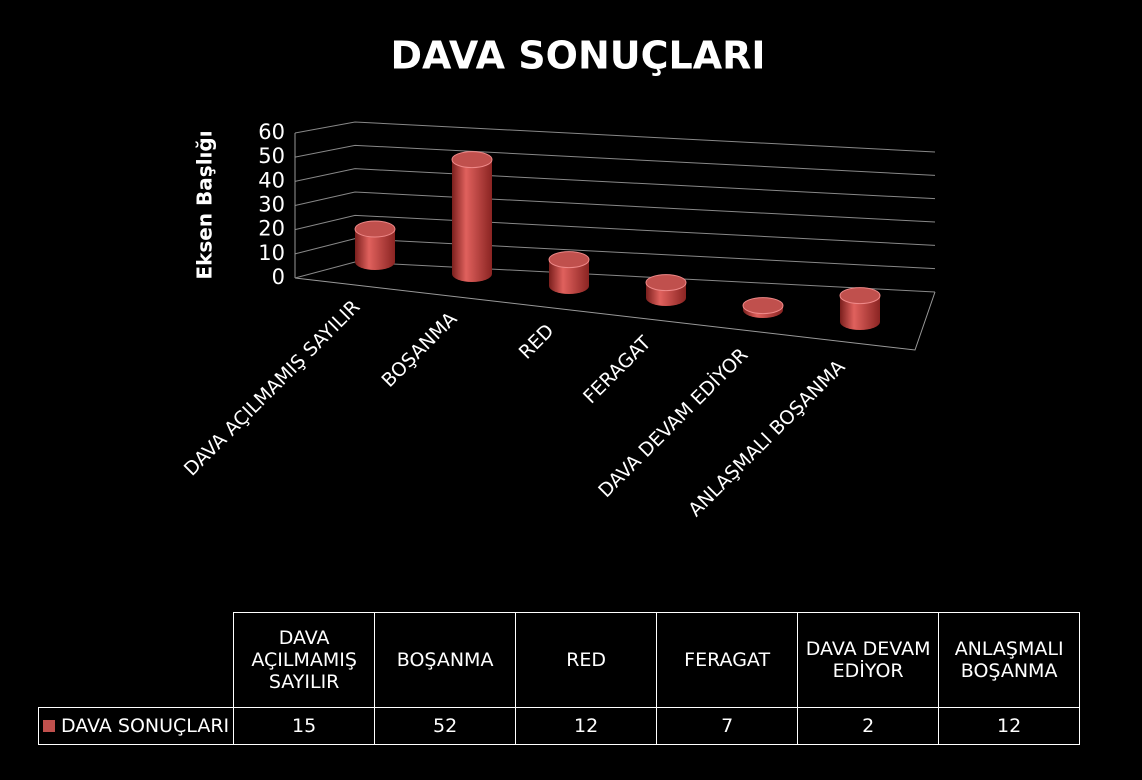 This screenshot has height=780, width=1142. I want to click on table-header: BOŞANMA, so click(445, 660).